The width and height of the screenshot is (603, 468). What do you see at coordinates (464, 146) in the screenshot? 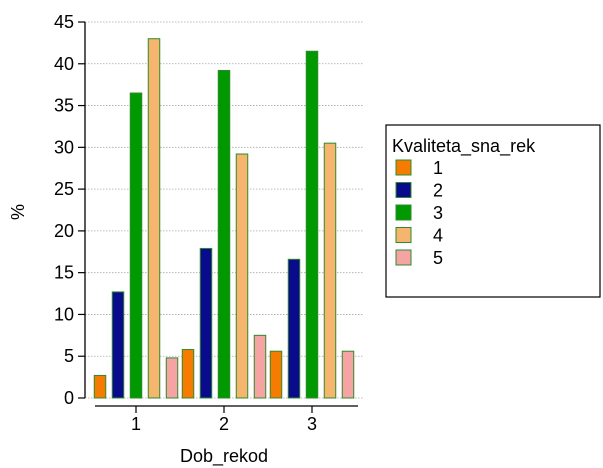
I see `legend-title: Kvaliteta_sna_rek` at bounding box center [464, 146].